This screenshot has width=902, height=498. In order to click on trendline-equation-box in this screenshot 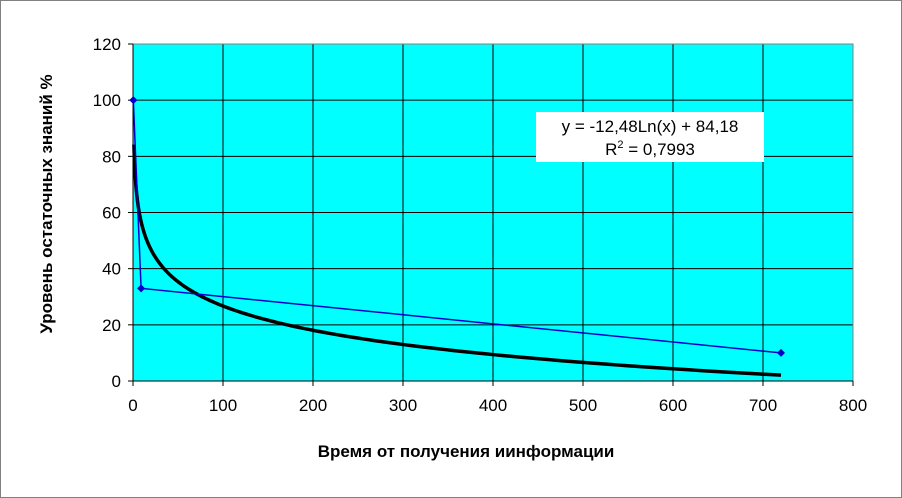, I will do `click(650, 137)`.